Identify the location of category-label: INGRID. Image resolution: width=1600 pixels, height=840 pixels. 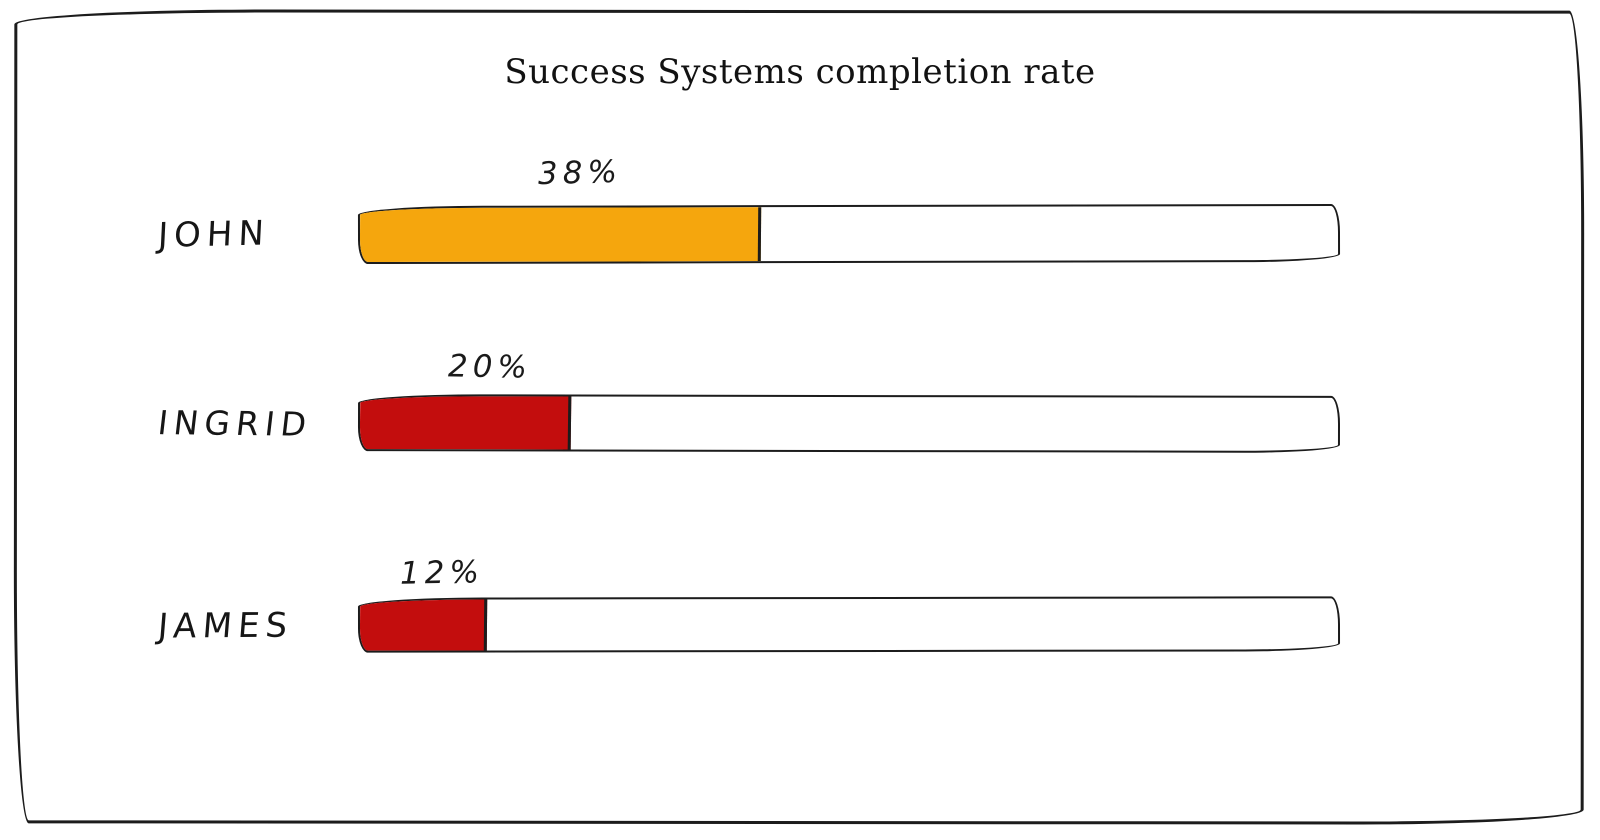
(235, 423).